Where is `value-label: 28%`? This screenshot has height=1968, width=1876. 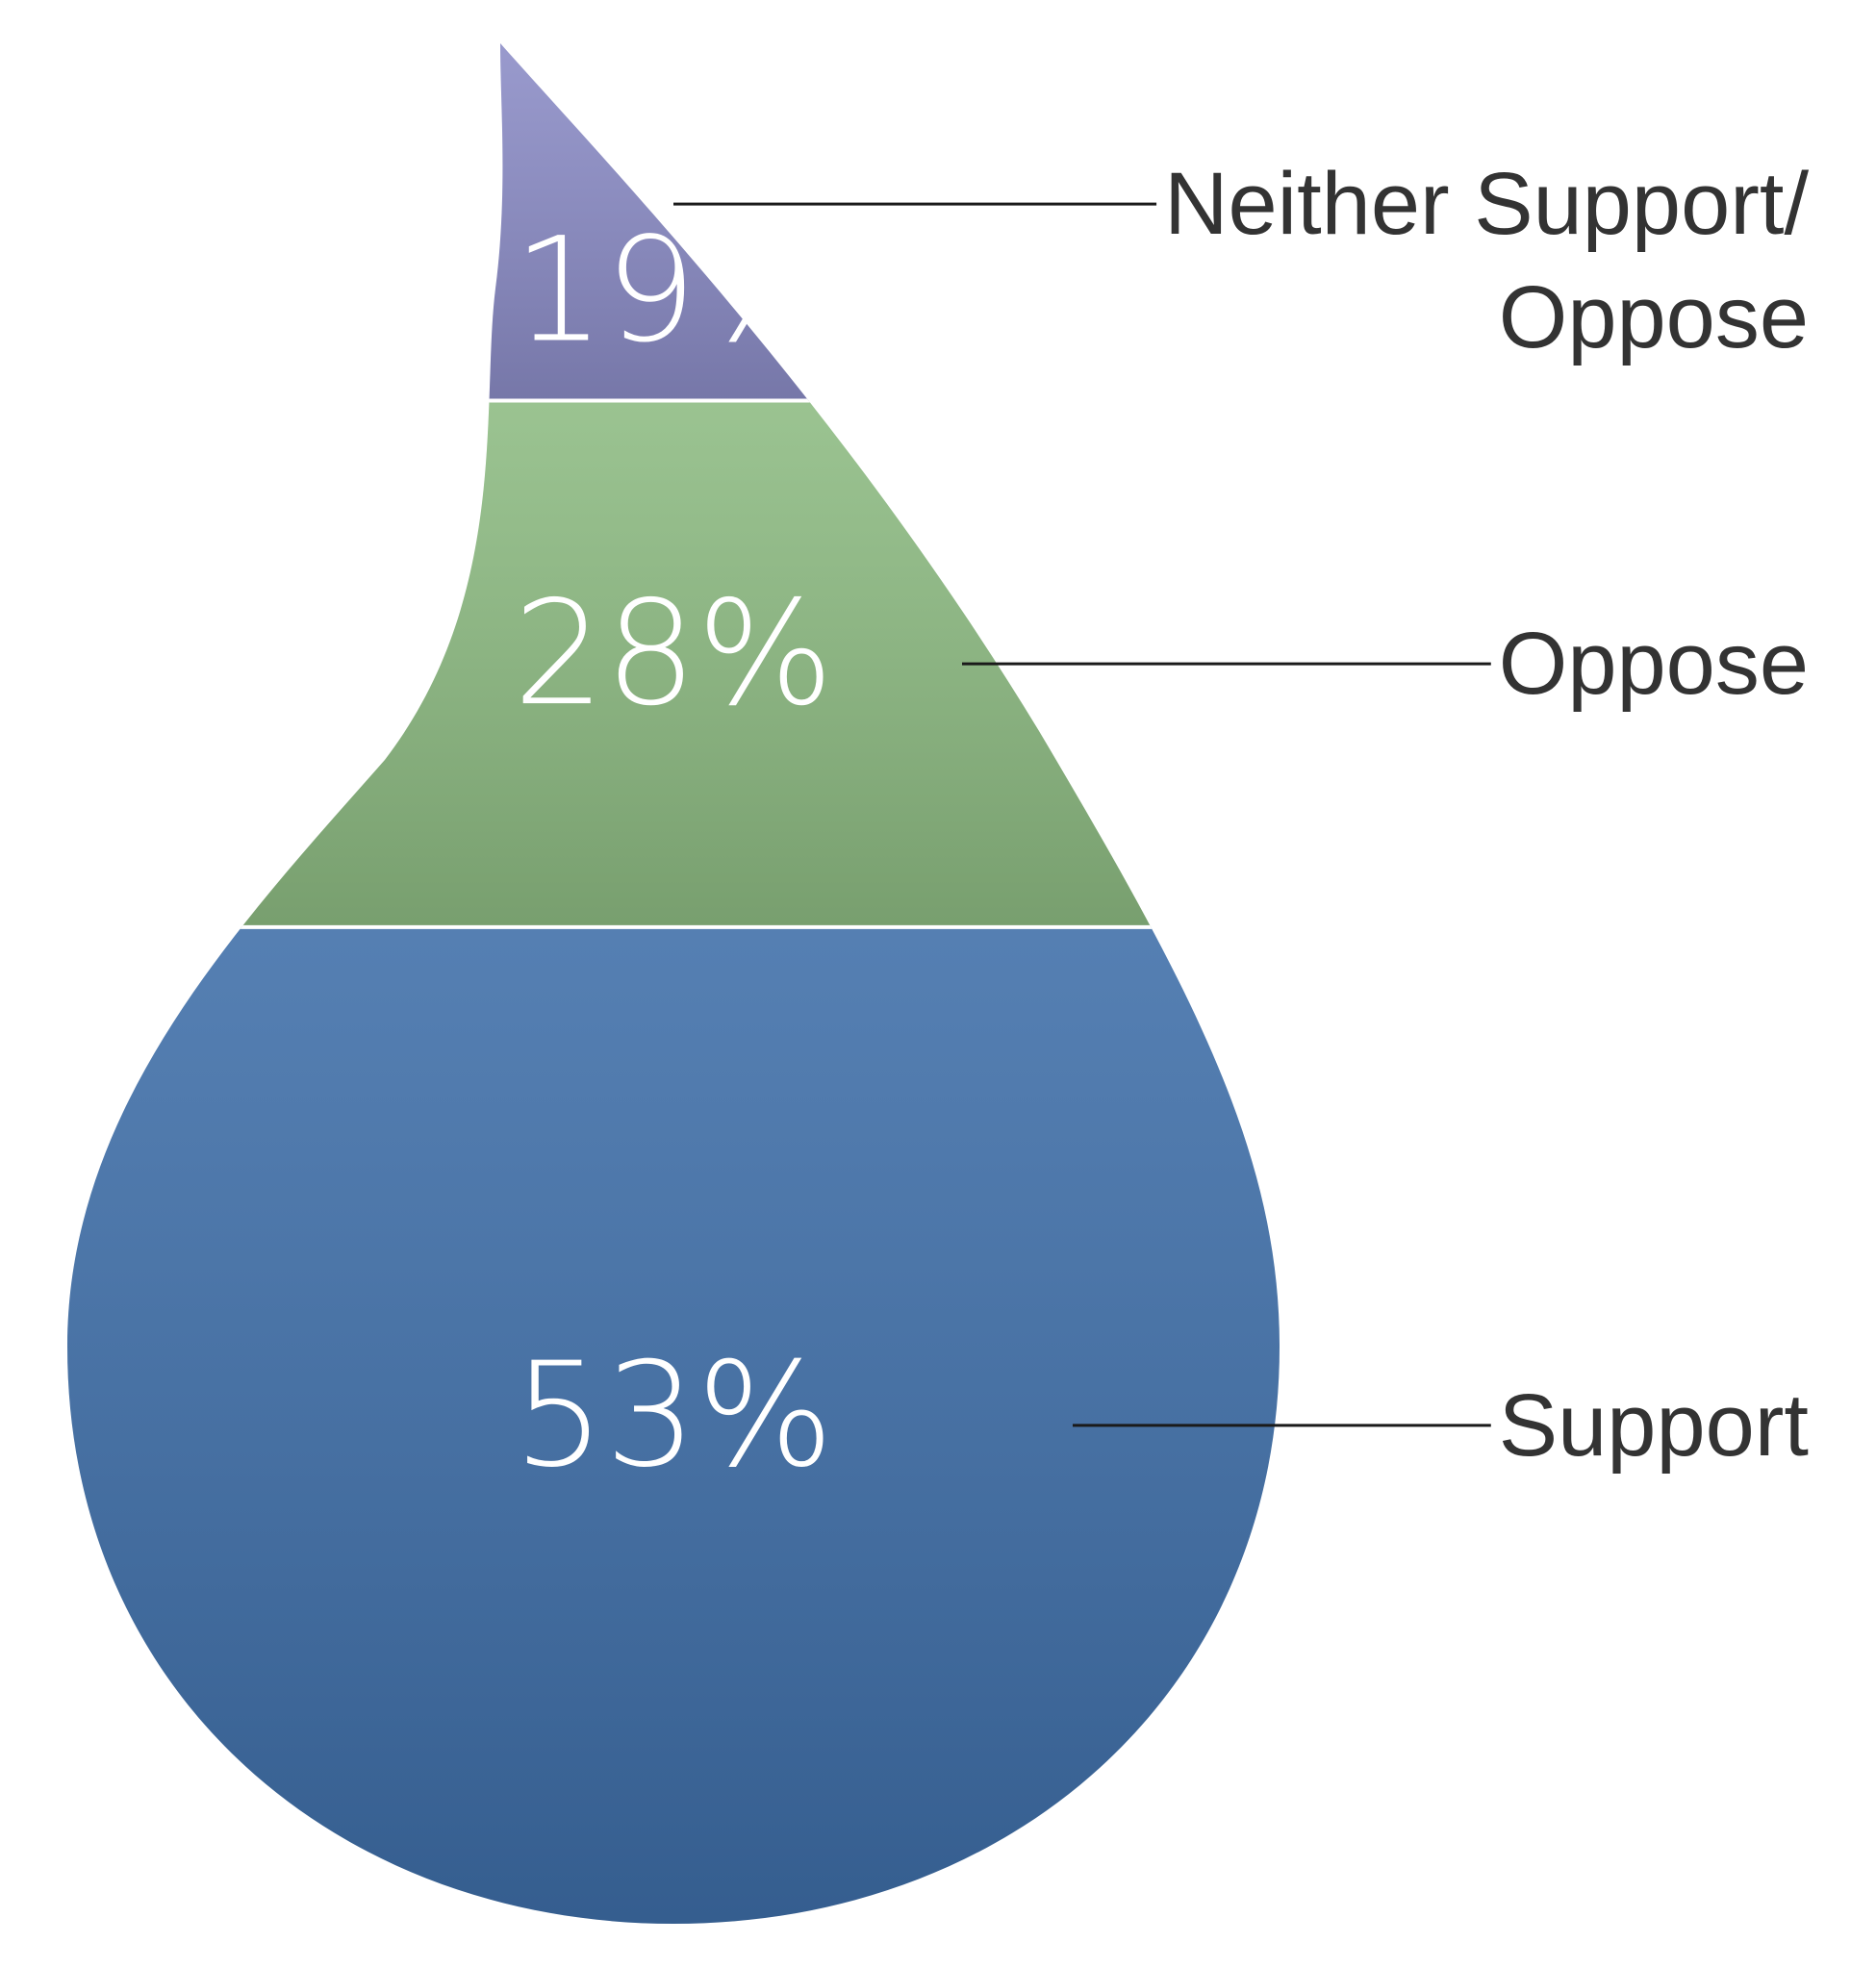 value-label: 28% is located at coordinates (673, 654).